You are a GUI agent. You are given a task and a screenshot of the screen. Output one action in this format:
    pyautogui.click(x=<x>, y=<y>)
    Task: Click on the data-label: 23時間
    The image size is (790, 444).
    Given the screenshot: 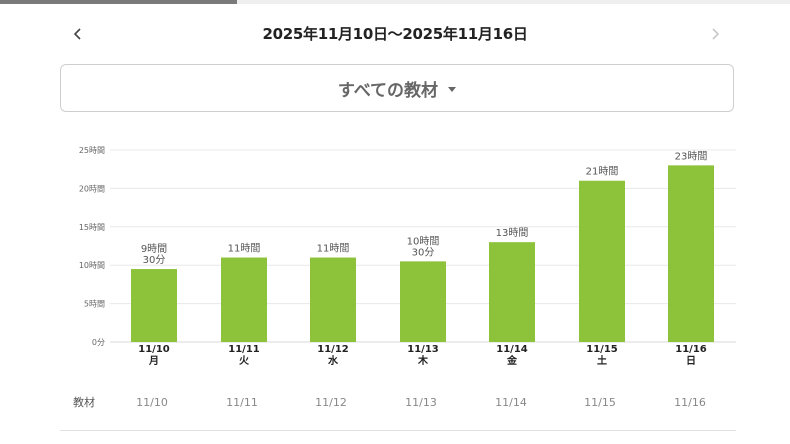 What is the action you would take?
    pyautogui.click(x=691, y=156)
    